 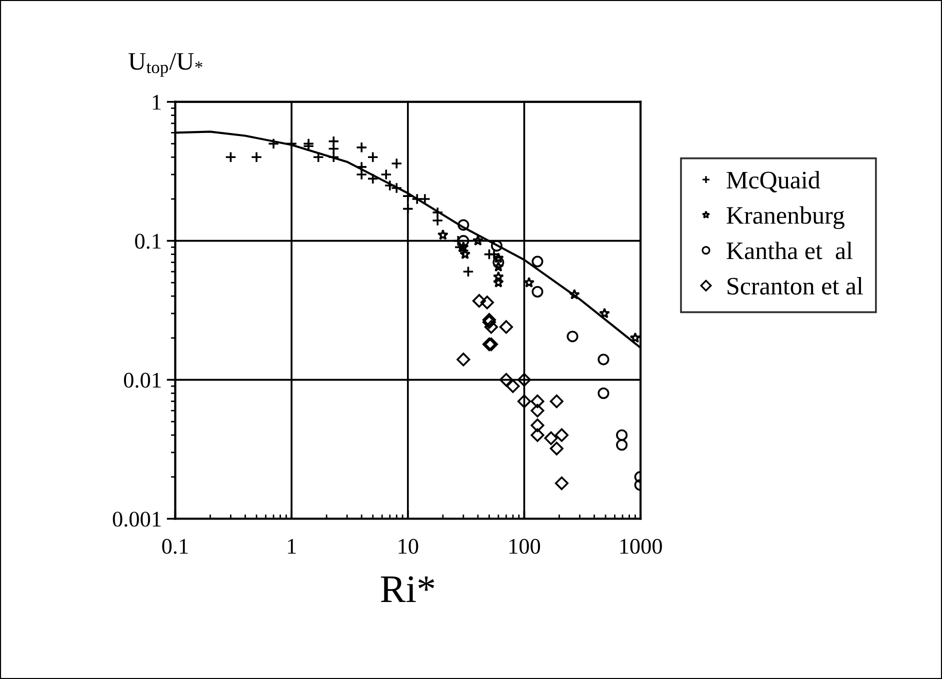 I want to click on y-tick-label: 1, so click(x=156, y=102).